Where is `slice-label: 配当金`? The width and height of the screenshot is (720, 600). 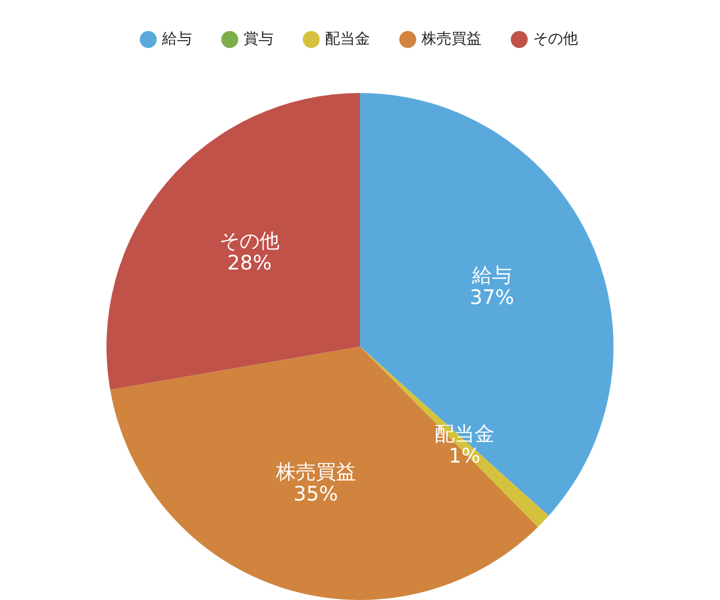 slice-label: 配当金 is located at coordinates (464, 433).